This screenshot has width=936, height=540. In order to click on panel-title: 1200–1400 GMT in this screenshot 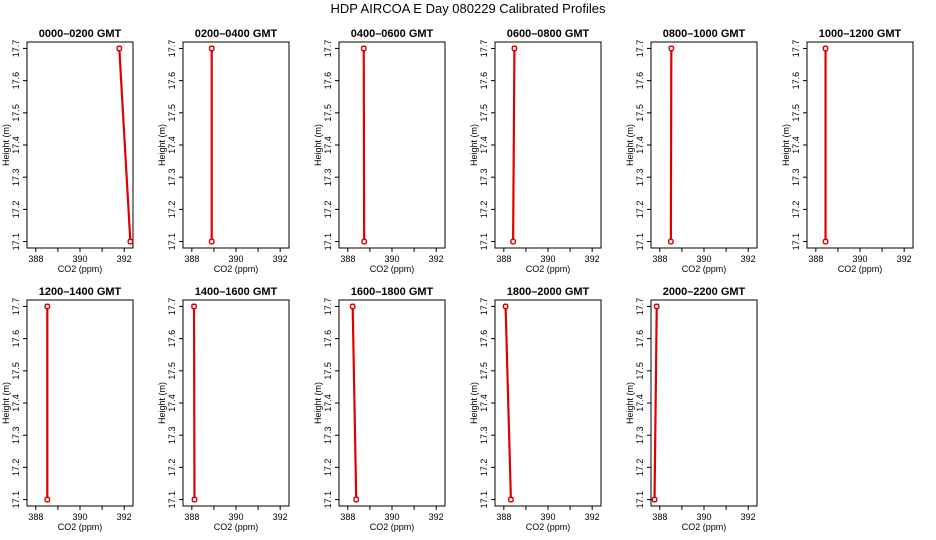, I will do `click(80, 292)`.